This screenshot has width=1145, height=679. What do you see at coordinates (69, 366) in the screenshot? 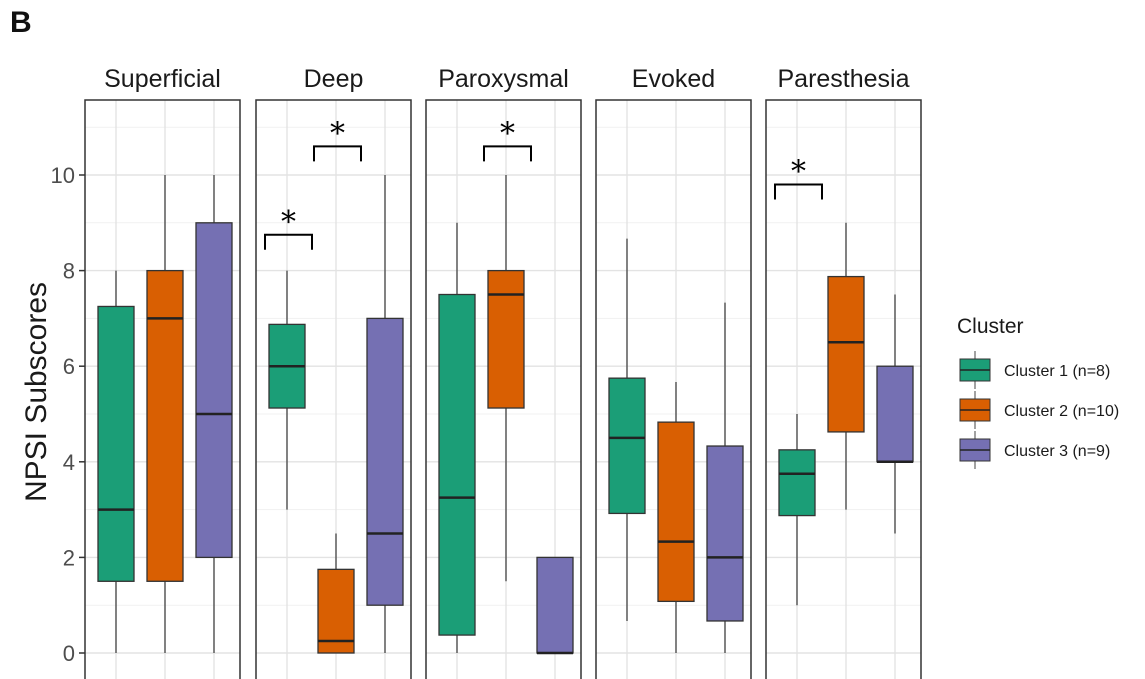
I see `y-tick-label: 6` at bounding box center [69, 366].